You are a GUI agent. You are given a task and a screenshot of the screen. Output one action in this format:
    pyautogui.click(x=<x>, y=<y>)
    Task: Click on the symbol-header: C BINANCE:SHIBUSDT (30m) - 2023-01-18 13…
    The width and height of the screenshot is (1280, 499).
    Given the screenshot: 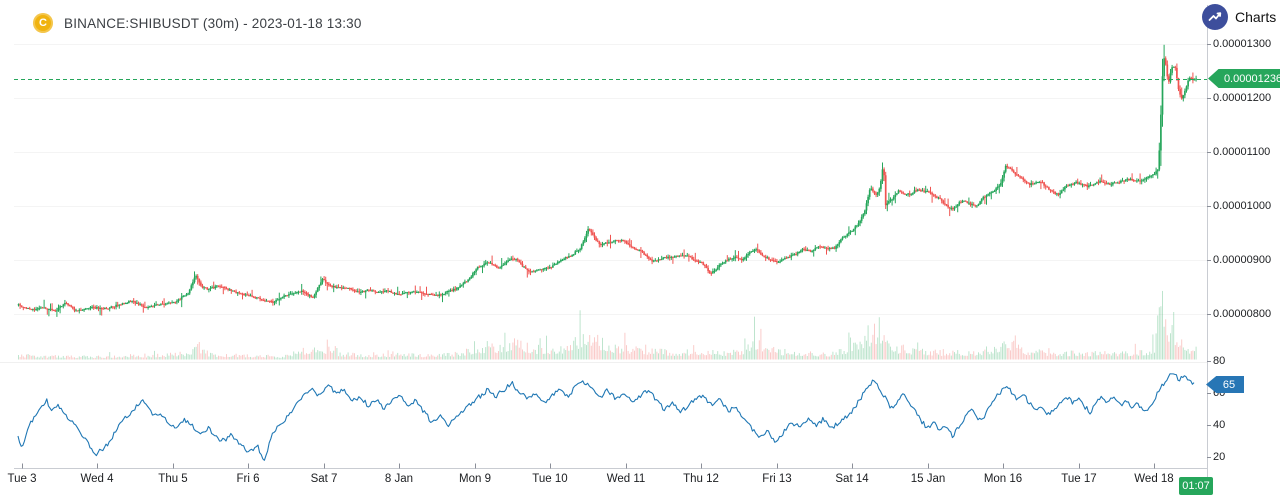 What is the action you would take?
    pyautogui.click(x=197, y=23)
    